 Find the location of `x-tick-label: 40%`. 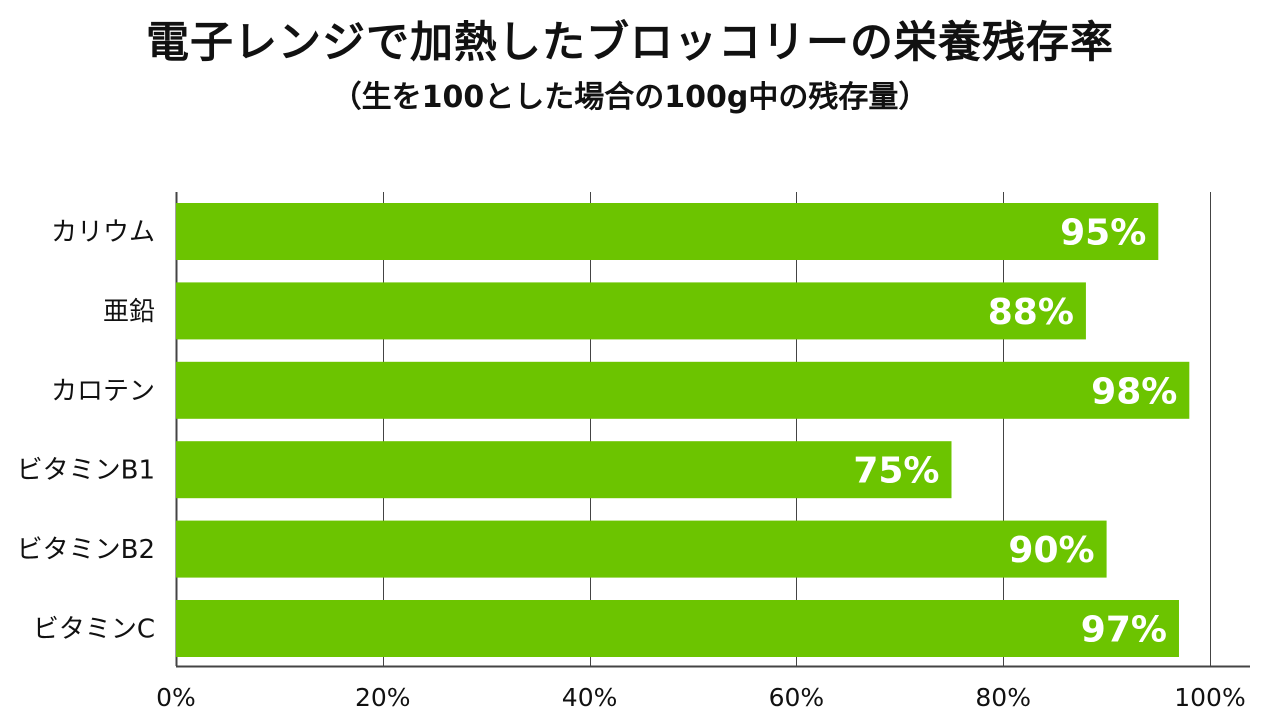

x-tick-label: 40% is located at coordinates (590, 697).